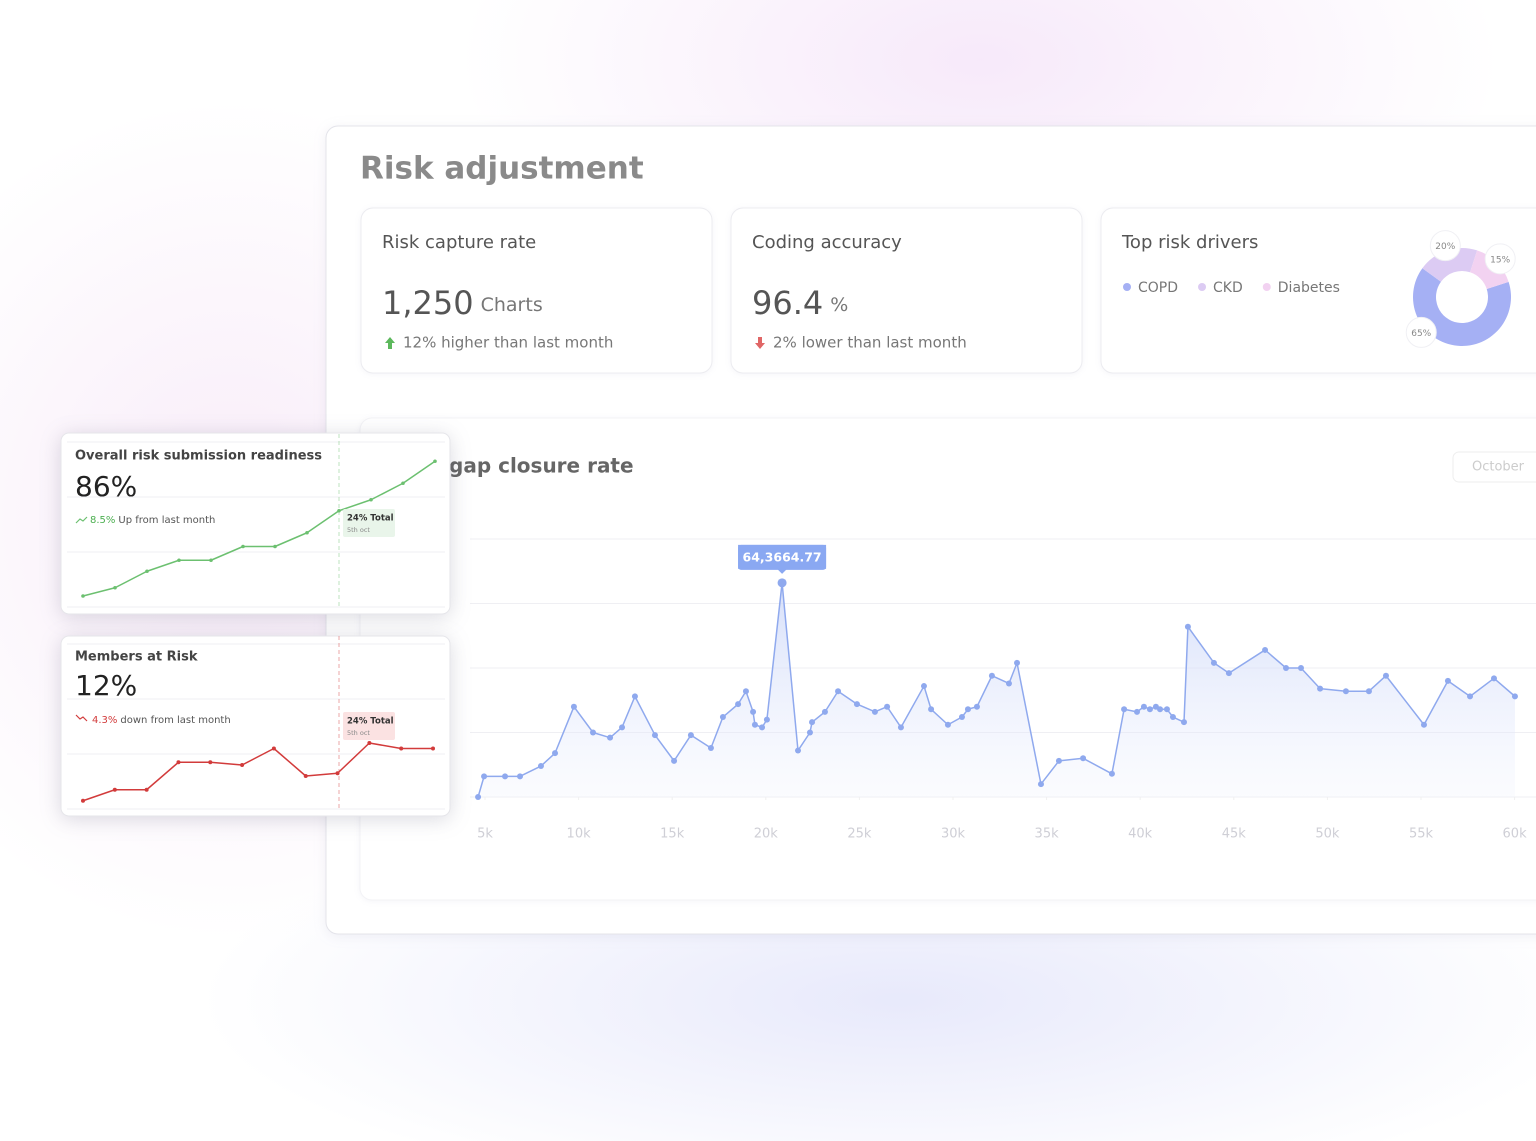 The height and width of the screenshot is (1141, 1536). Describe the element at coordinates (1445, 247) in the screenshot. I see `slice-label: 20%` at that location.